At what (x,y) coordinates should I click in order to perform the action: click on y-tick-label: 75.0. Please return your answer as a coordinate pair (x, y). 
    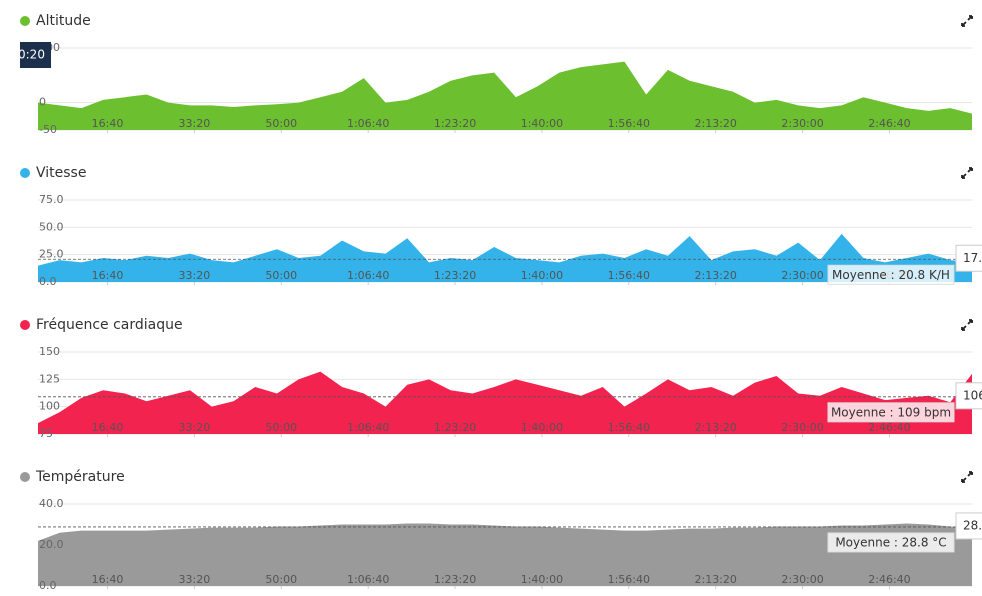
    Looking at the image, I should click on (51, 199).